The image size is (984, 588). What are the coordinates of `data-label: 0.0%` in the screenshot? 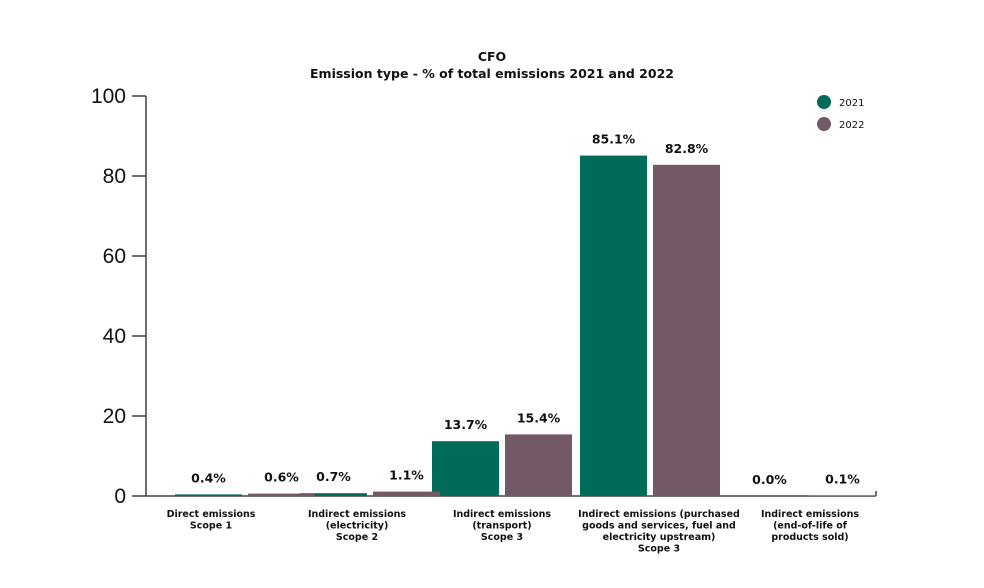 It's located at (769, 479).